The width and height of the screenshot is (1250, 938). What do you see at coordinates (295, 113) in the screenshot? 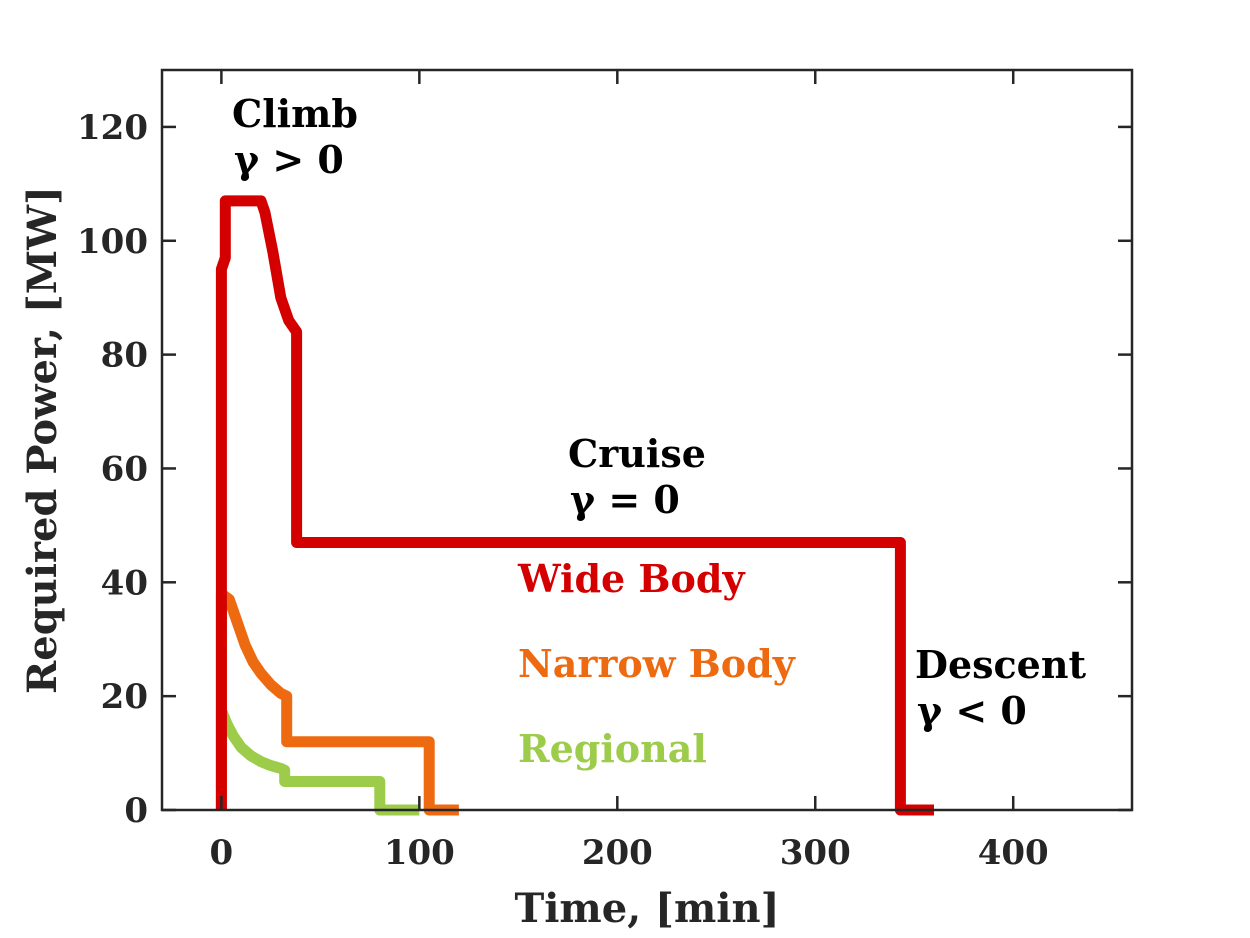
I see `climb-annotation-label: Climb` at bounding box center [295, 113].